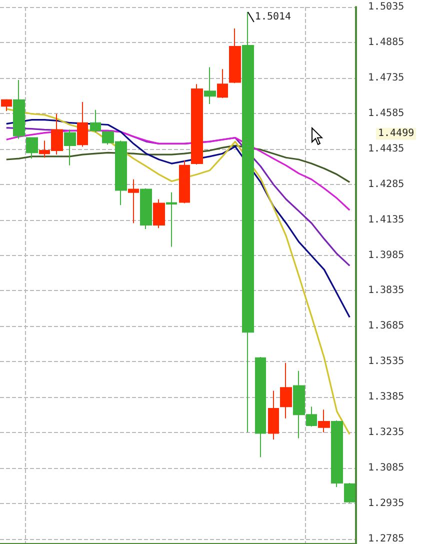  What do you see at coordinates (396, 134) in the screenshot?
I see `text: 1.4499` at bounding box center [396, 134].